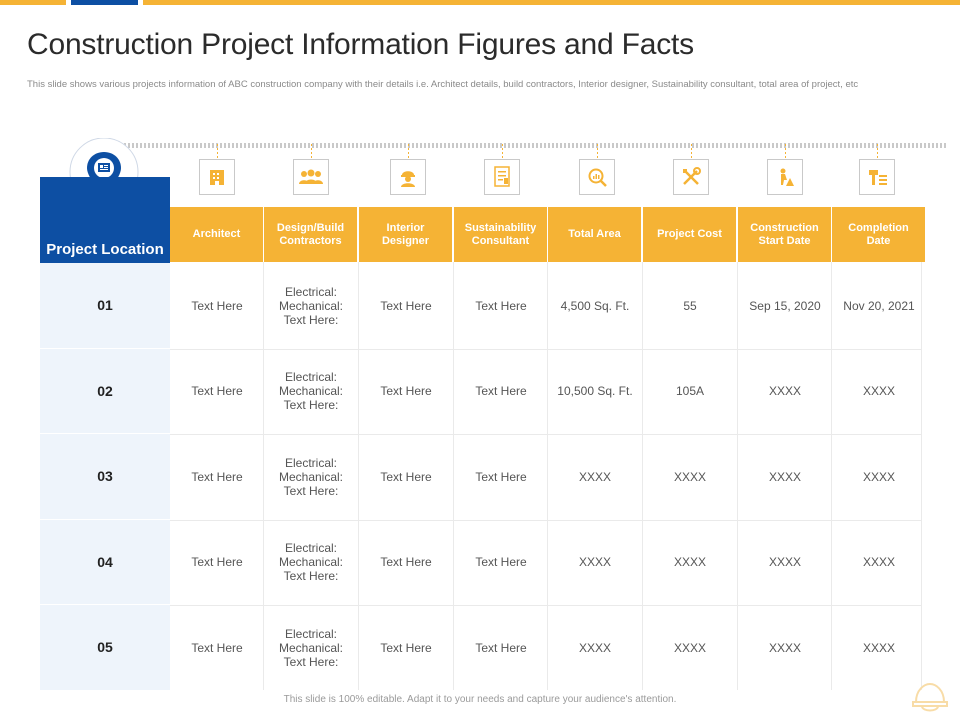  I want to click on construction-worker-icon, so click(785, 177).